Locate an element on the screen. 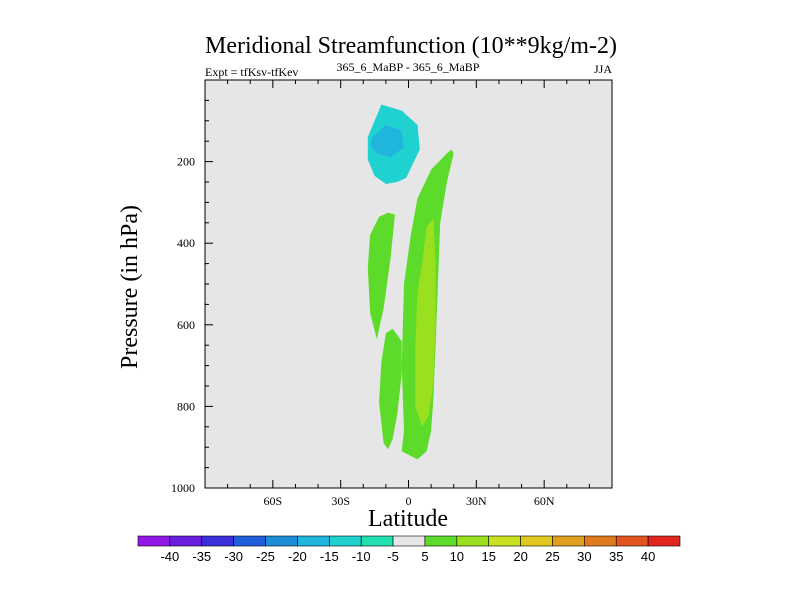 The width and height of the screenshot is (800, 600). x-tick-label: 60N is located at coordinates (544, 501).